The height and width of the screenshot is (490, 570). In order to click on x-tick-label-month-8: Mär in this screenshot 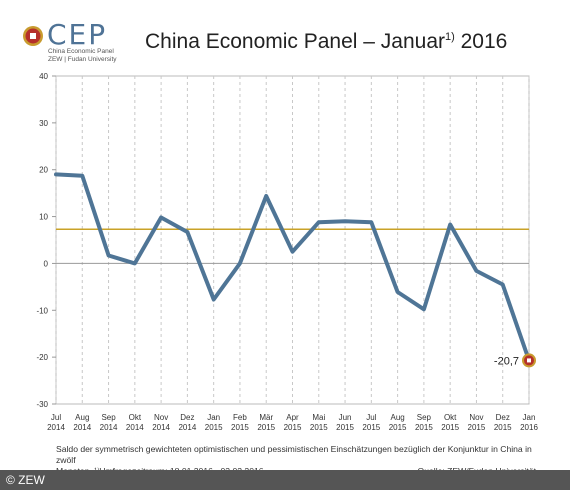, I will do `click(266, 417)`.